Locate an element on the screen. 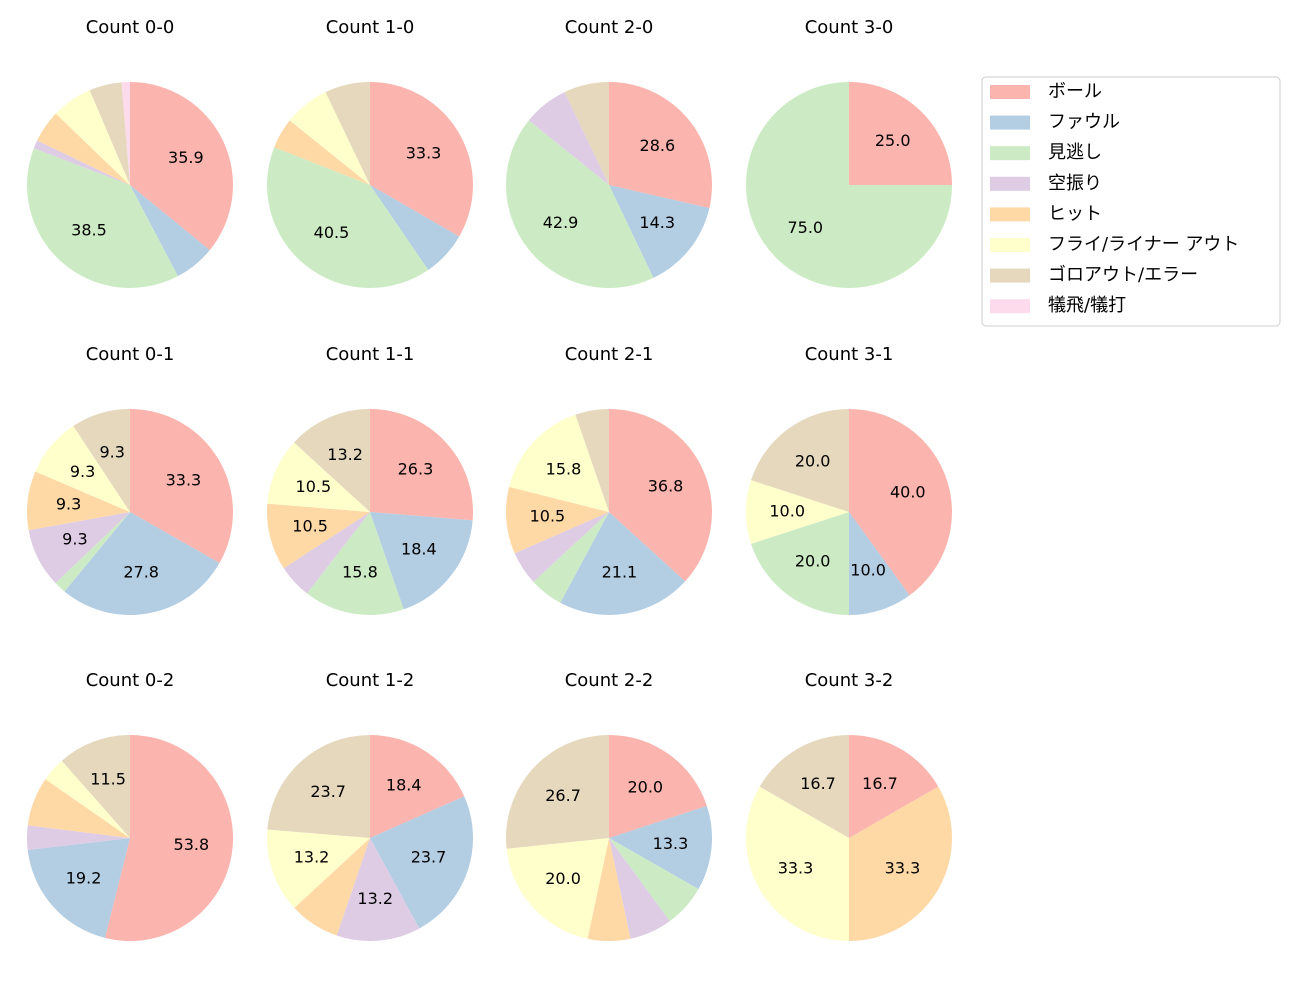 The width and height of the screenshot is (1300, 1004). legend-label: 見逃し is located at coordinates (1075, 152).